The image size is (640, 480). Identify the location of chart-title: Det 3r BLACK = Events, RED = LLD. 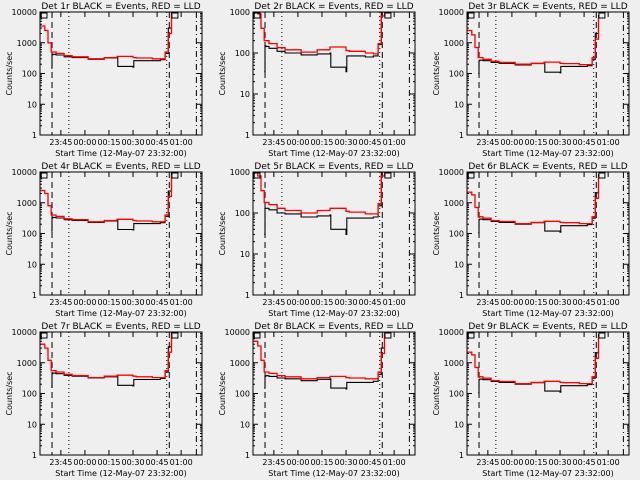
(547, 7).